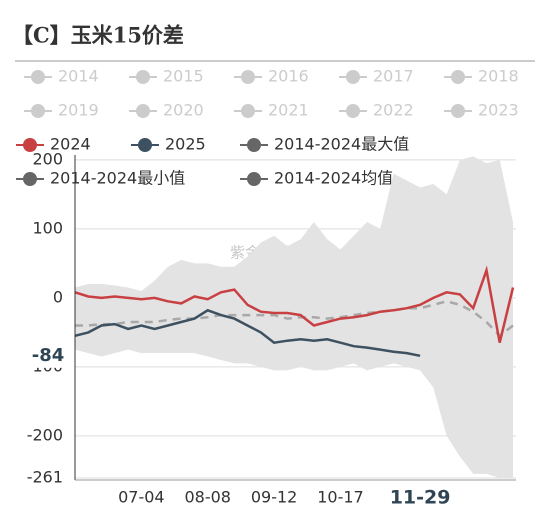 The height and width of the screenshot is (518, 550). Describe the element at coordinates (45, 434) in the screenshot. I see `y-tick-label: -200` at that location.